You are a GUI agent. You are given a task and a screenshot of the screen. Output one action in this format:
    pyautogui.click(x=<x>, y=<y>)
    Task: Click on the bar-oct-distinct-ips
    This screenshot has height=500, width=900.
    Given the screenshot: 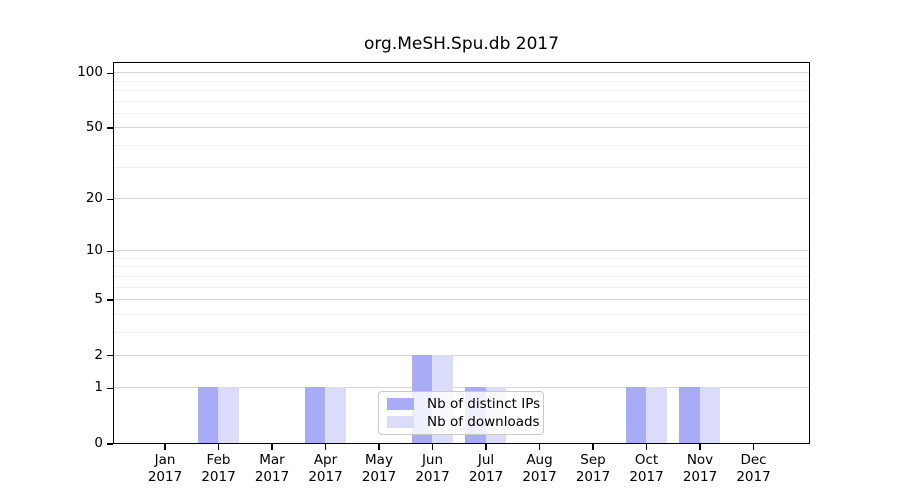 What is the action you would take?
    pyautogui.click(x=636, y=415)
    